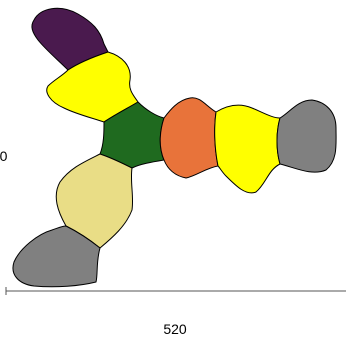  I want to click on width-dimension-label: 520, so click(175, 329).